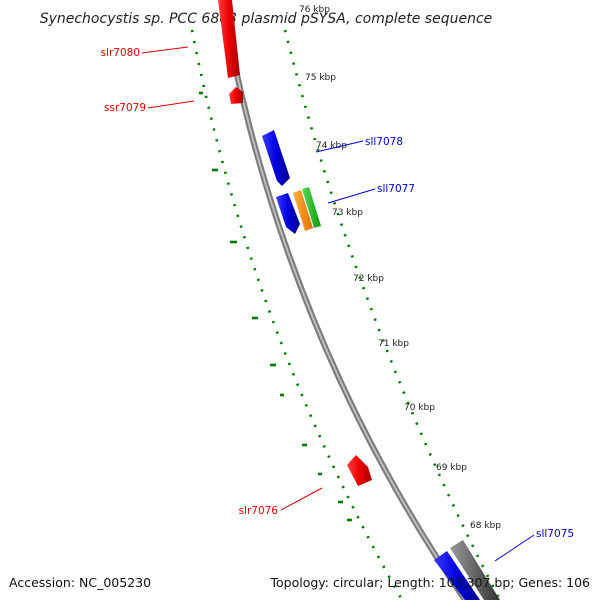  Describe the element at coordinates (311, 207) in the screenshot. I see `feature-green` at that location.